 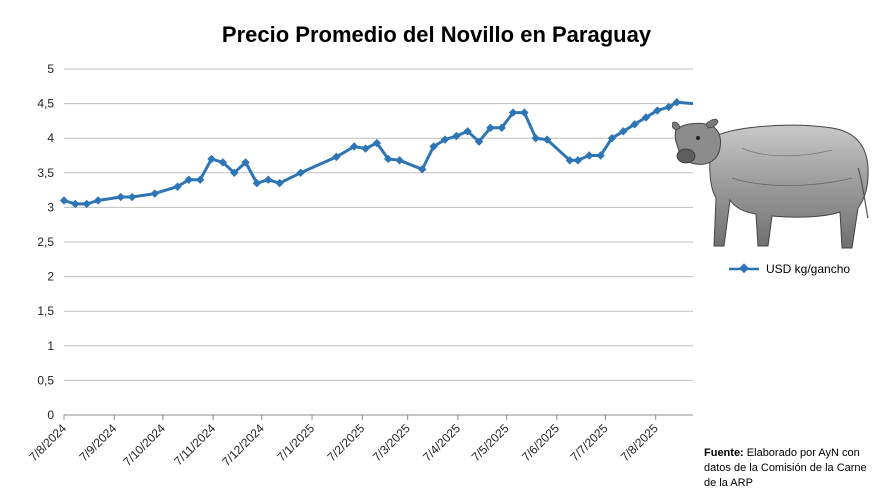 I want to click on x-tick-label: 7/1/2025, so click(x=295, y=442).